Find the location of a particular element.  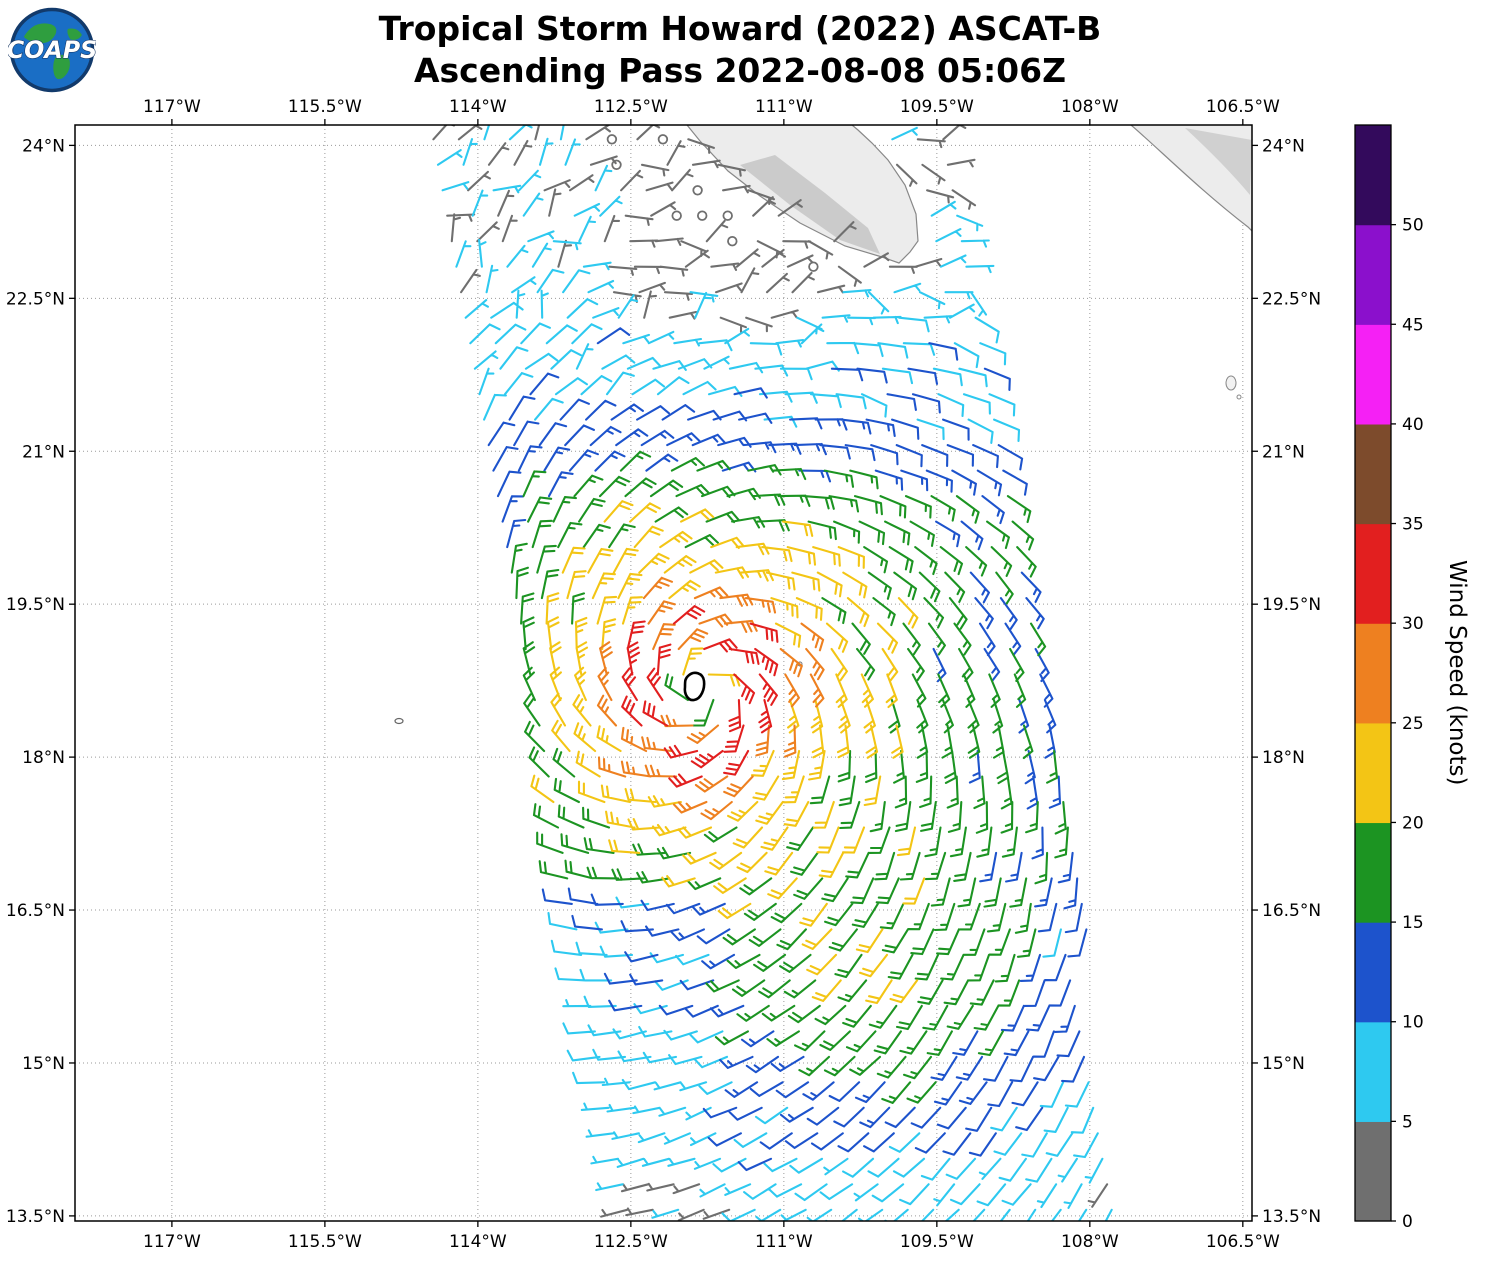

y-tick-label-left: 21°N is located at coordinates (43, 452).